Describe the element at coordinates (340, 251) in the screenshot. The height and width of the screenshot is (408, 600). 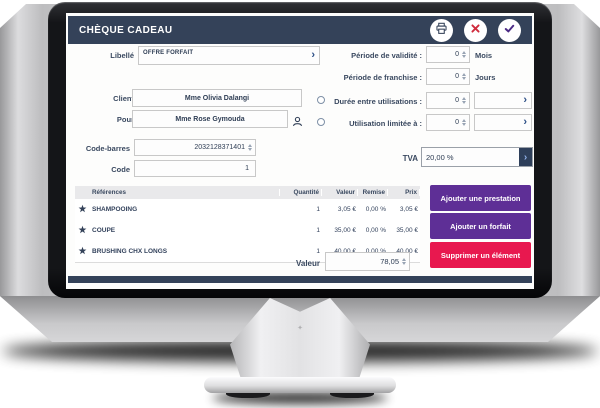
I see `row-valeur: 40,00 €` at that location.